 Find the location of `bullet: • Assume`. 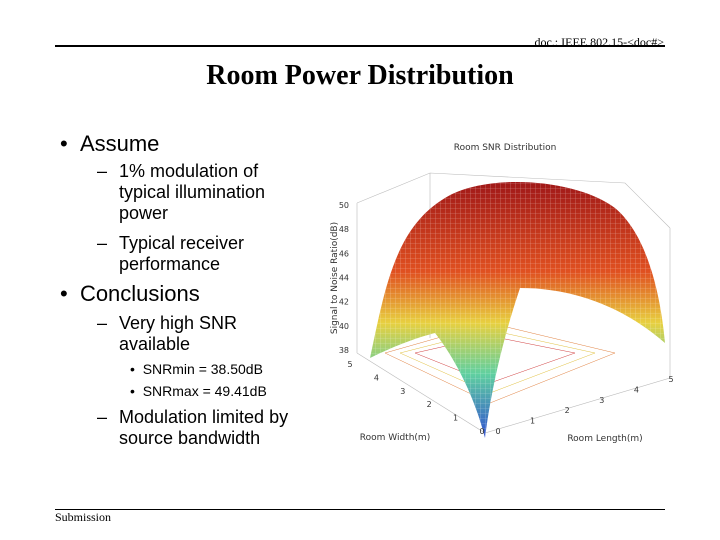

bullet: • Assume is located at coordinates (110, 143).